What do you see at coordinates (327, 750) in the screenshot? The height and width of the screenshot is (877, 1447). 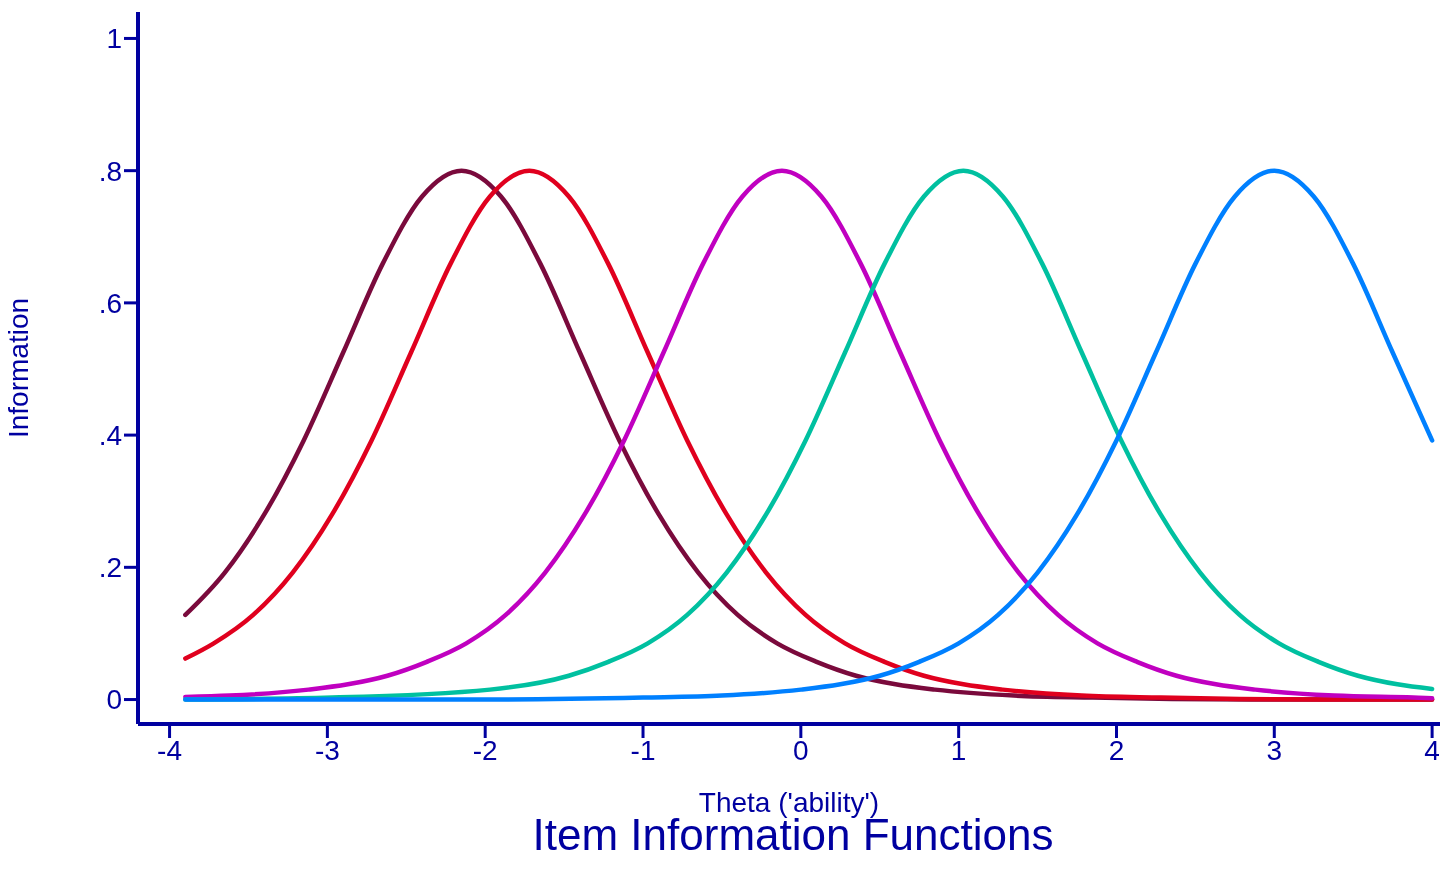 I see `x-tick-label: -3` at bounding box center [327, 750].